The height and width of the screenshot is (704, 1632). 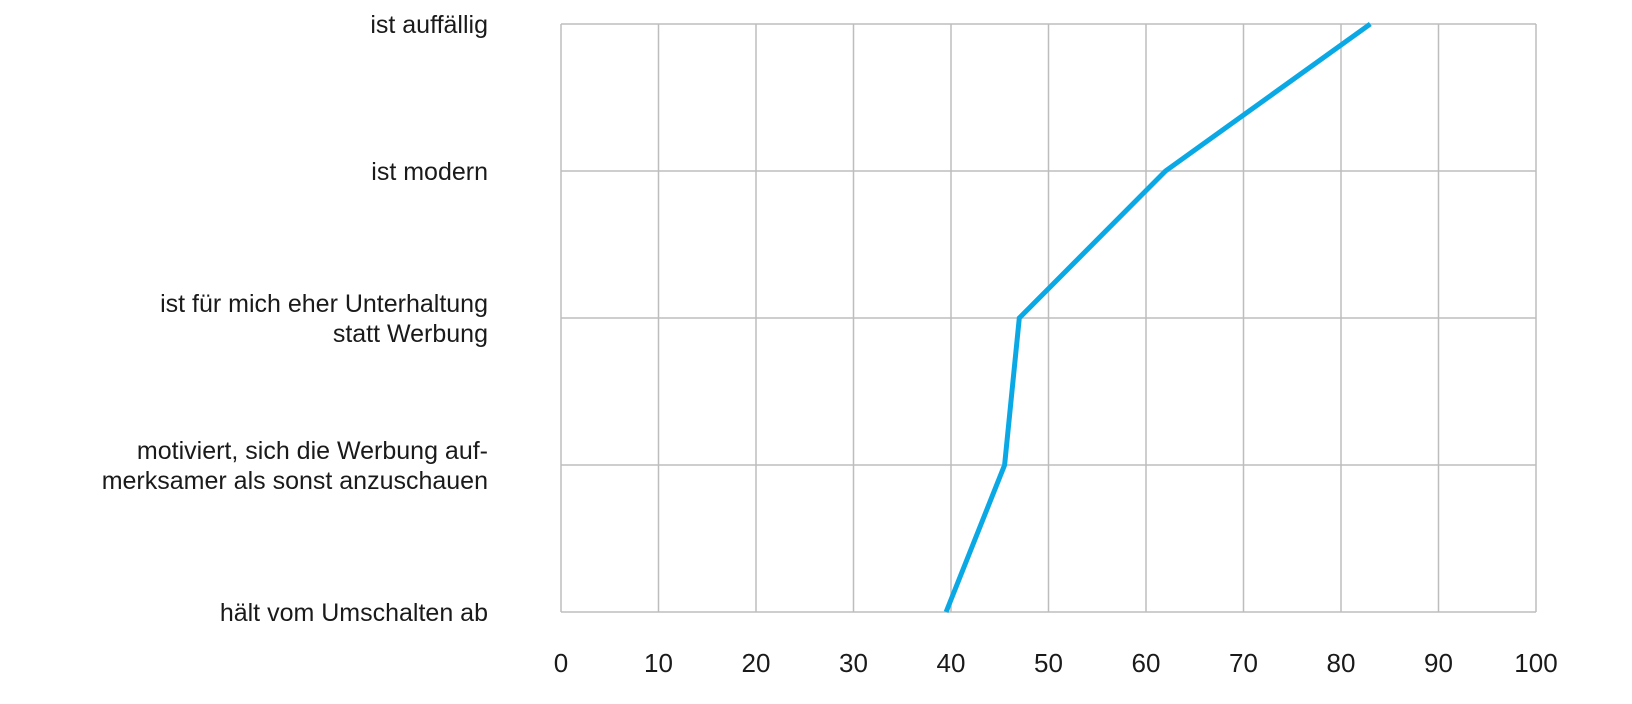 I want to click on x-axis-tick-labels: 0 10 20 30 40 50 60 70 80 90 100, so click(x=1056, y=663).